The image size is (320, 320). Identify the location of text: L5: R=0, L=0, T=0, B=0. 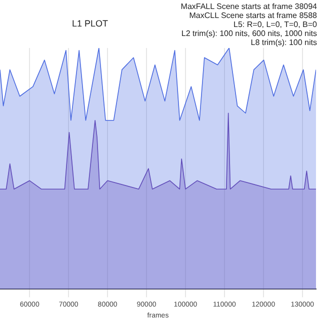
(276, 25).